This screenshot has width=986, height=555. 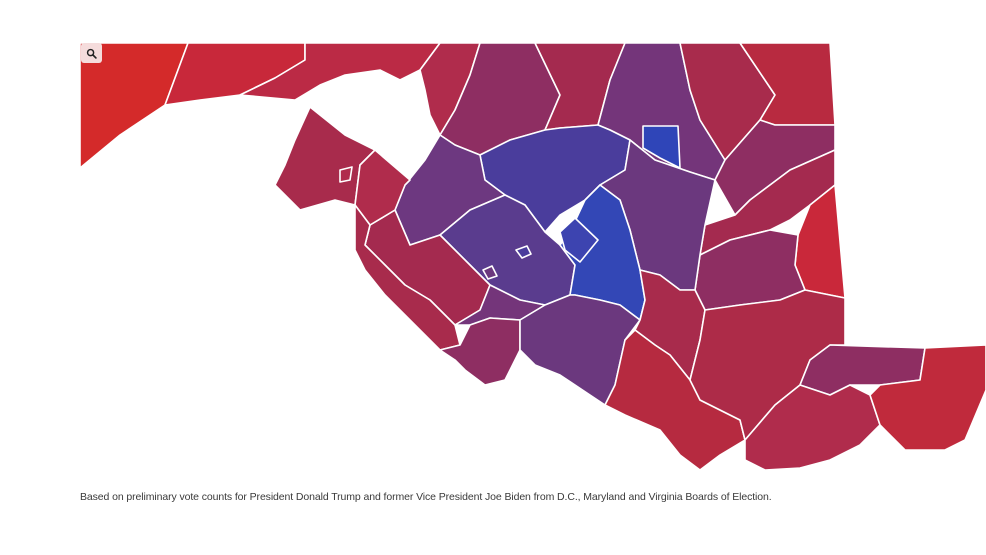 I want to click on county-jefferson, so click(x=325, y=158).